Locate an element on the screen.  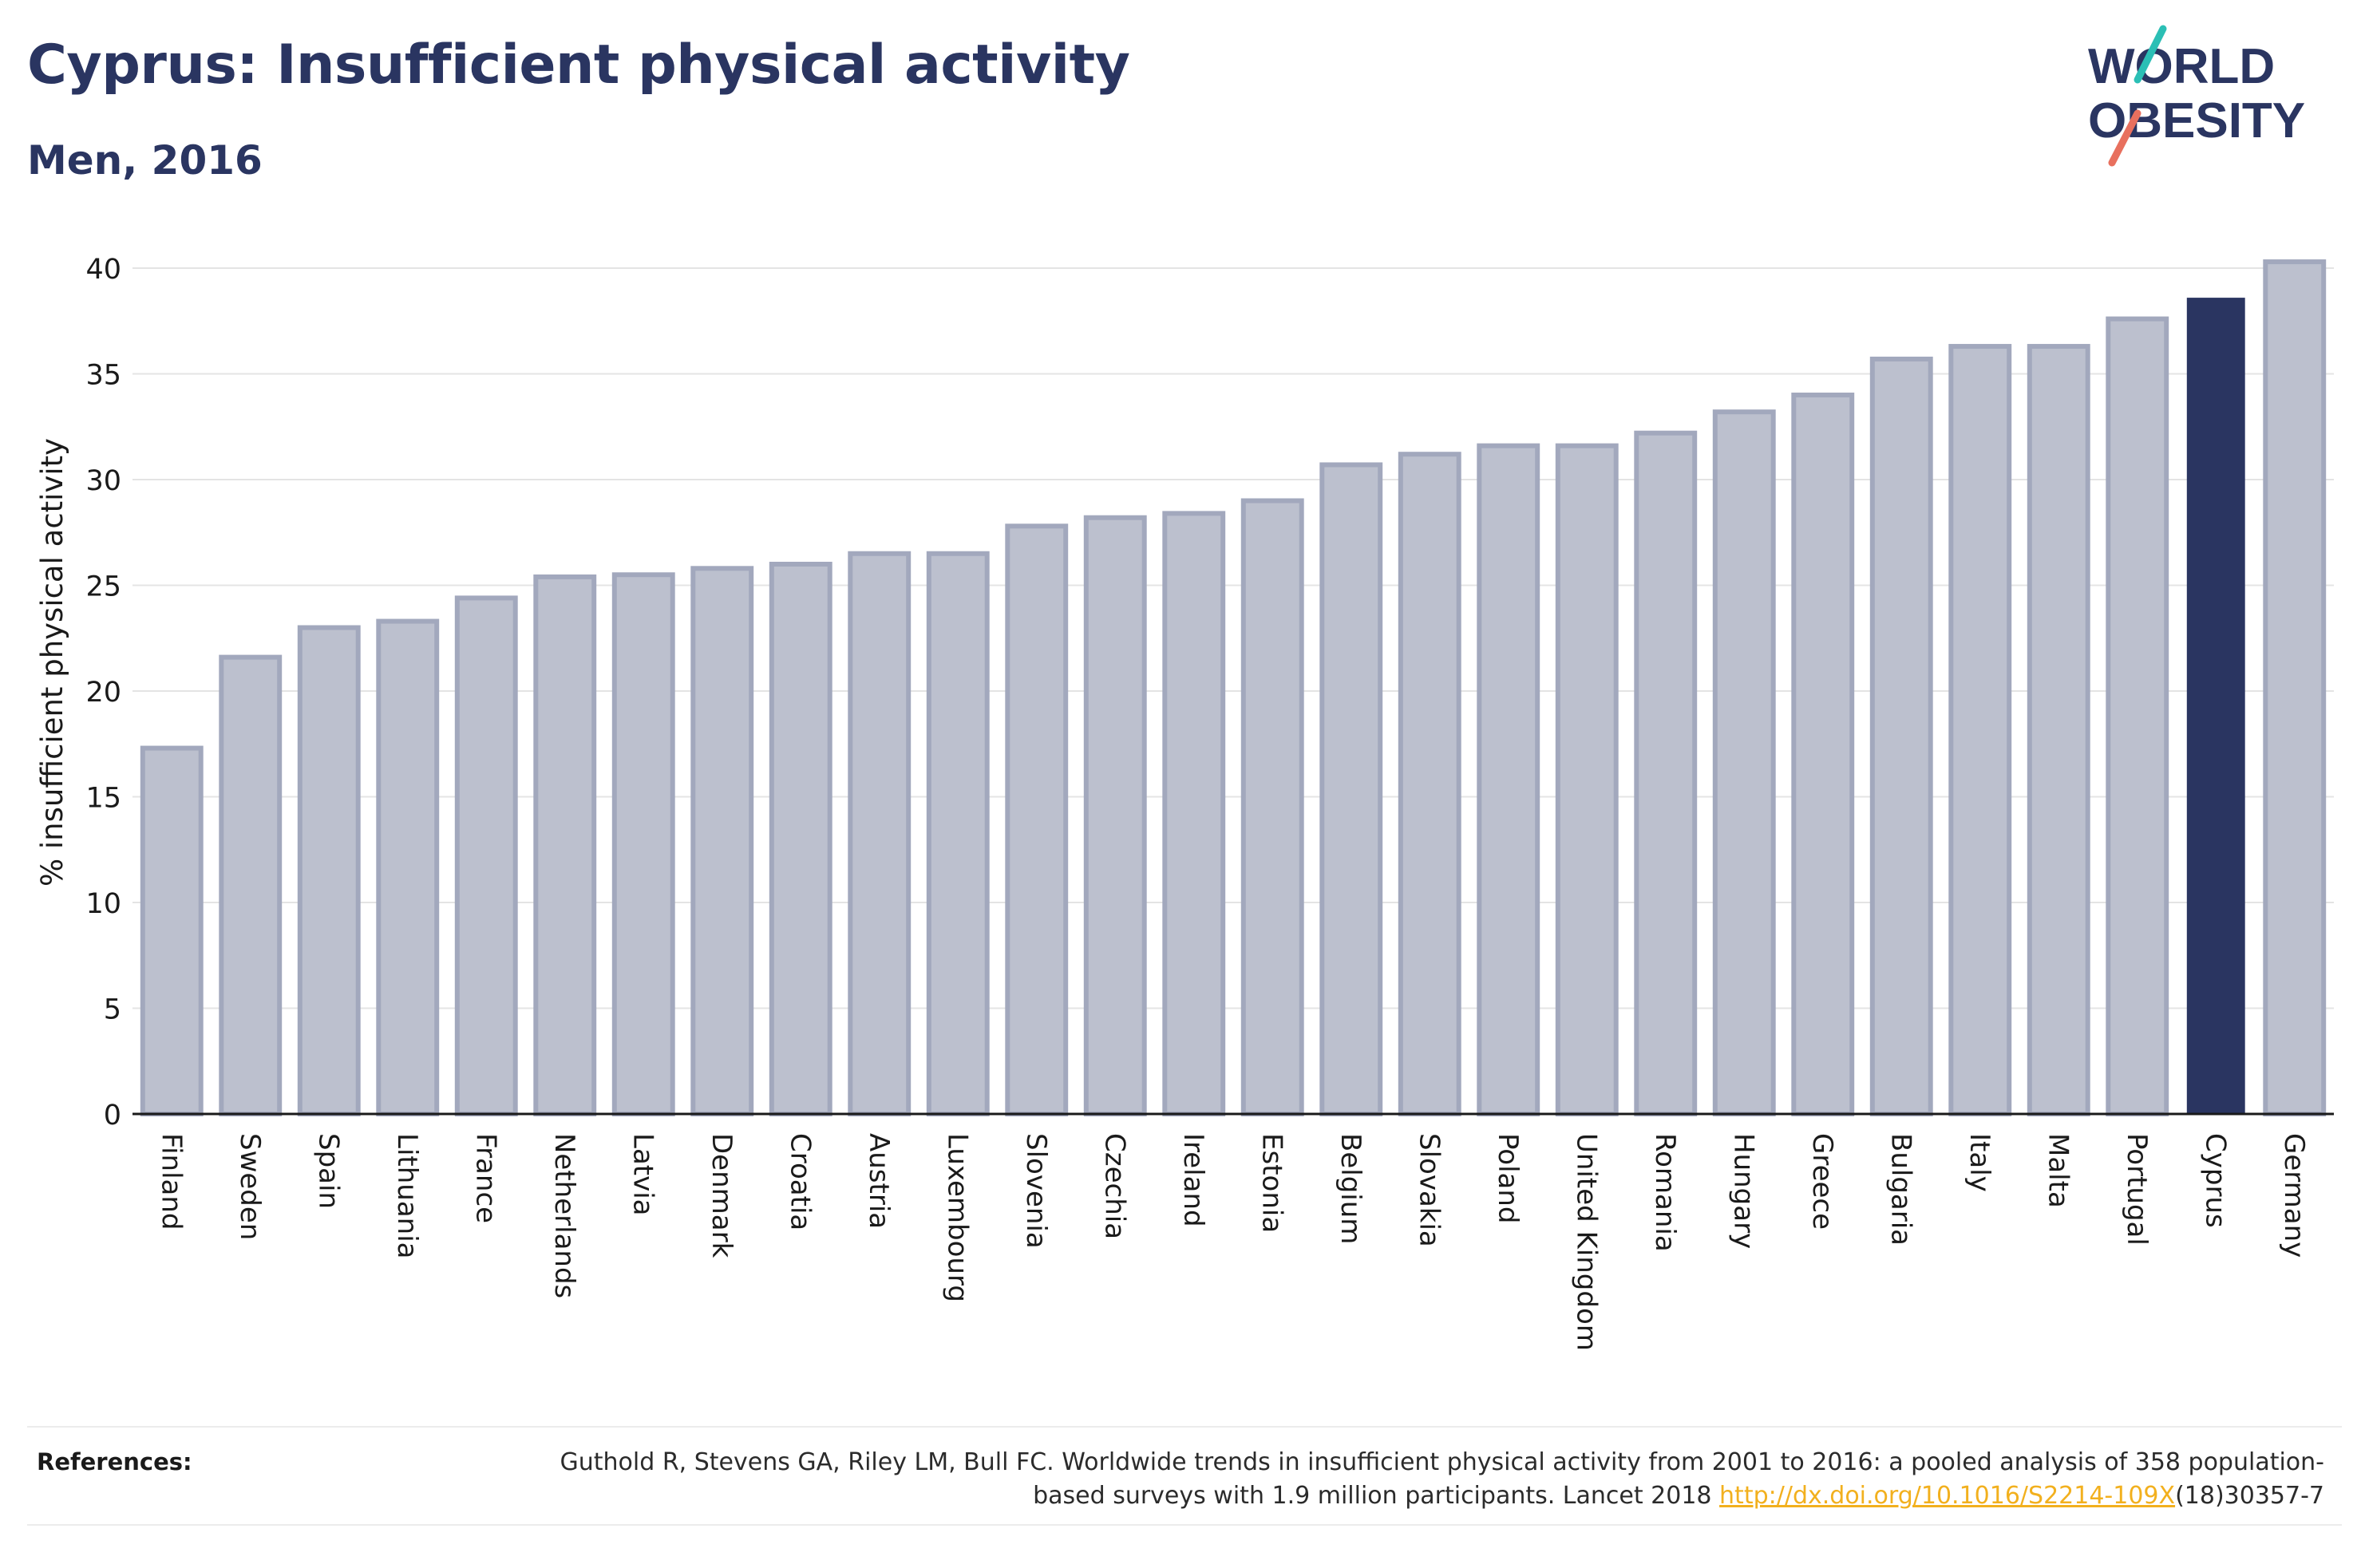
bar-estonia: Estonia: 29 is located at coordinates (1272, 807).